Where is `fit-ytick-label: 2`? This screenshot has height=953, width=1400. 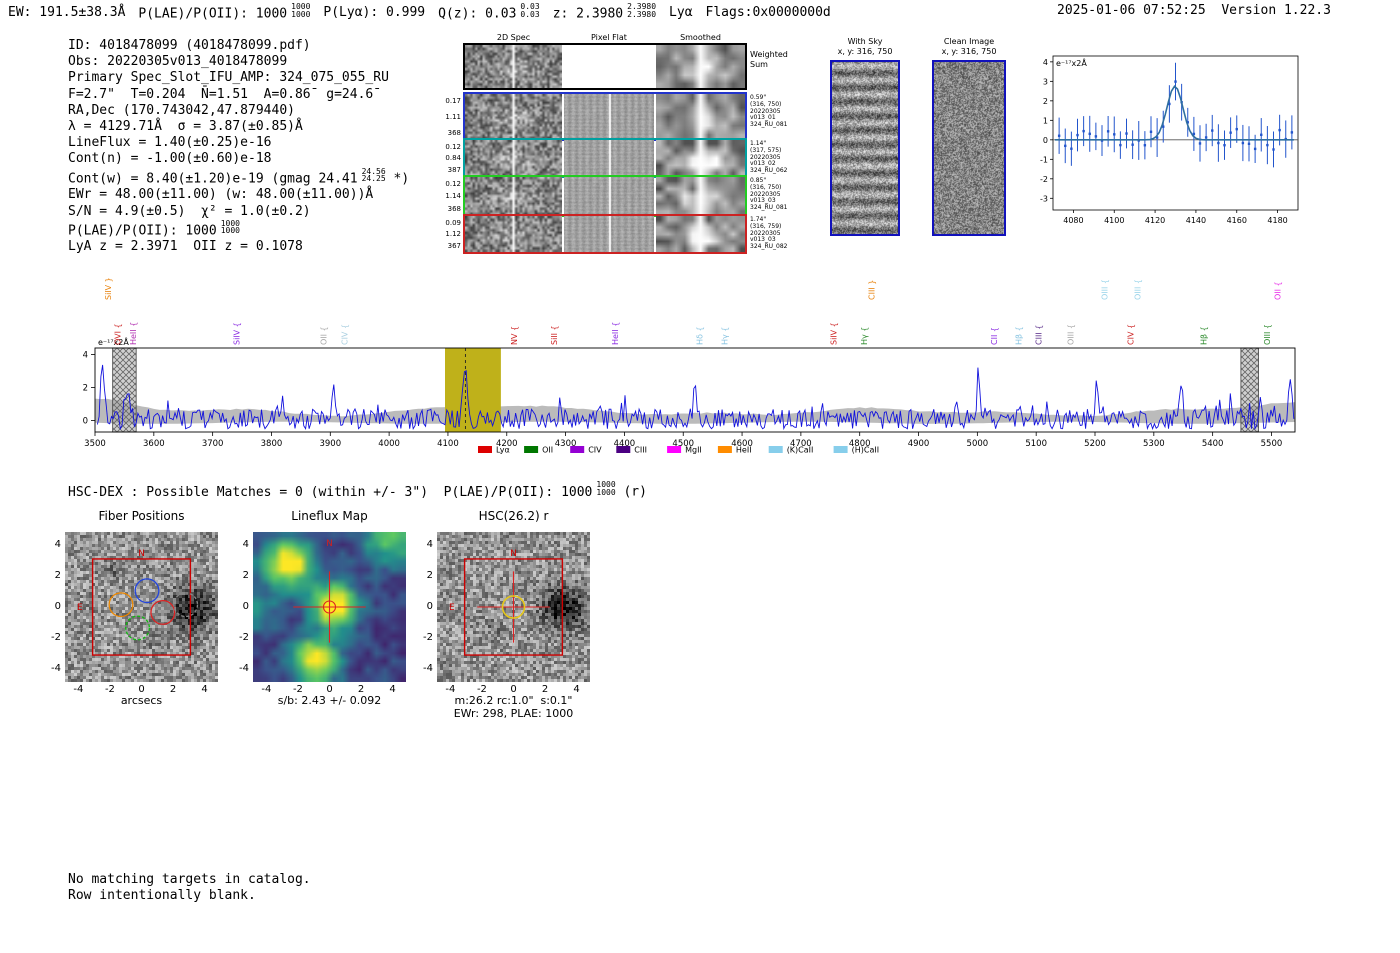 fit-ytick-label: 2 is located at coordinates (1045, 101).